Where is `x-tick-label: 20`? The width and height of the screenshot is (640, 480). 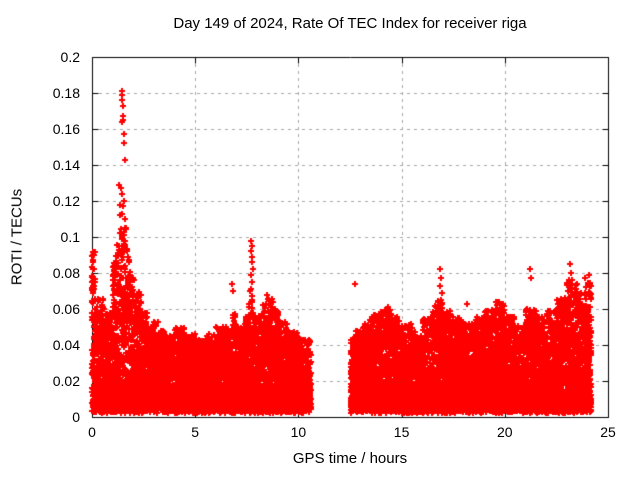 x-tick-label: 20 is located at coordinates (505, 432).